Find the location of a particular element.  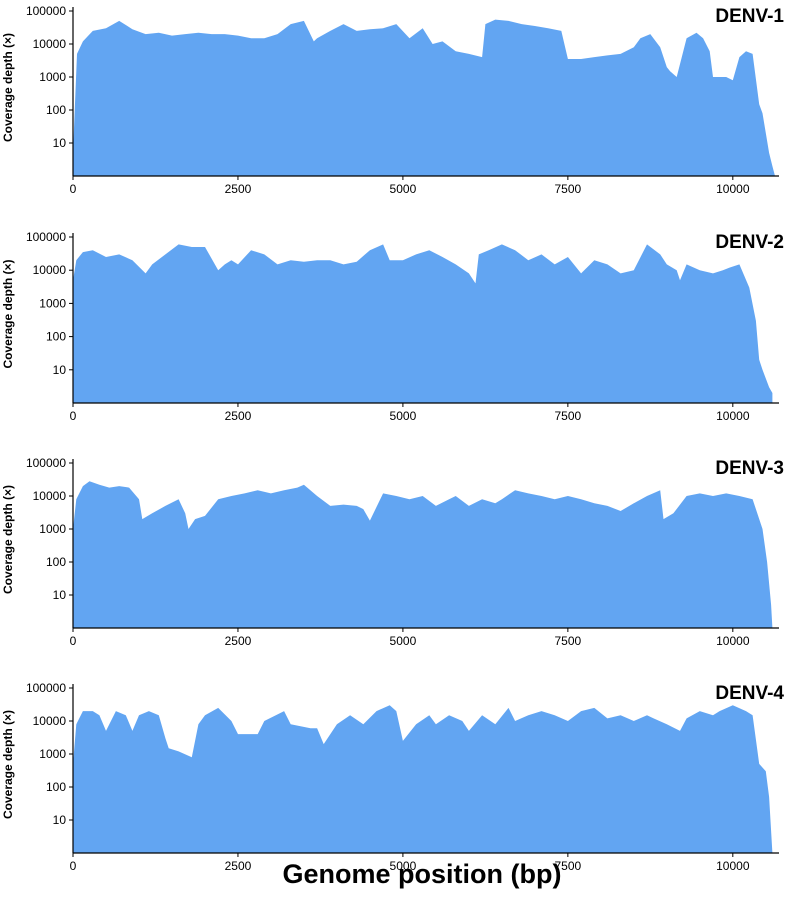

panel-title: DENV-4 is located at coordinates (749, 693).